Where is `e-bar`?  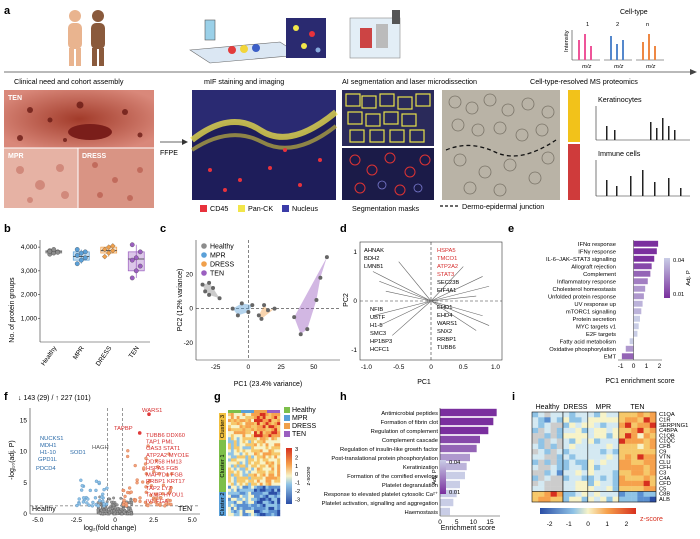
e-bar is located at coordinates (638, 296).